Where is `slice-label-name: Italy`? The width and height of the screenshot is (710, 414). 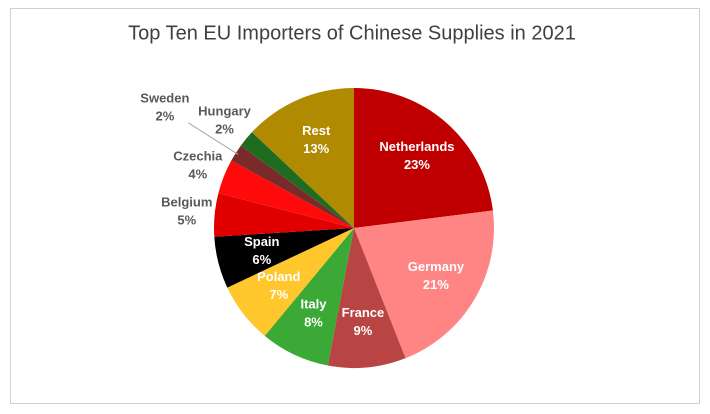
slice-label-name: Italy is located at coordinates (313, 304).